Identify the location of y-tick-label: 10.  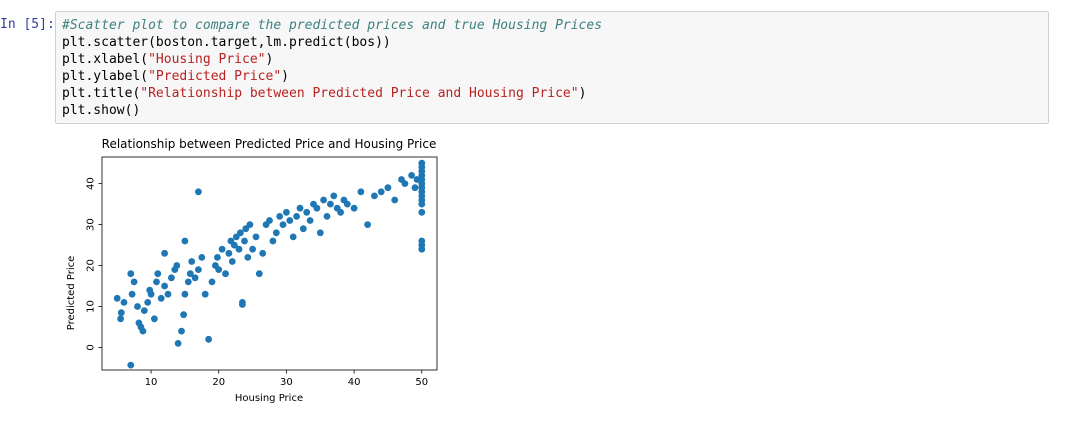
(91, 306).